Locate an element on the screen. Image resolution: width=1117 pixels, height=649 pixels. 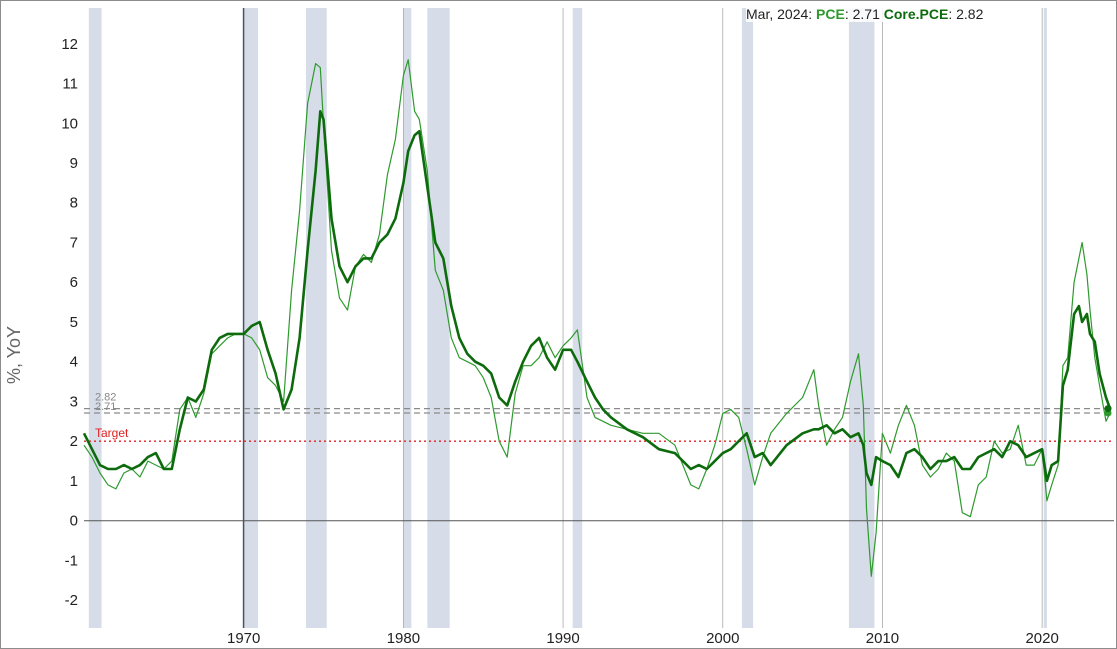
y-tick-label: 0 is located at coordinates (74, 521).